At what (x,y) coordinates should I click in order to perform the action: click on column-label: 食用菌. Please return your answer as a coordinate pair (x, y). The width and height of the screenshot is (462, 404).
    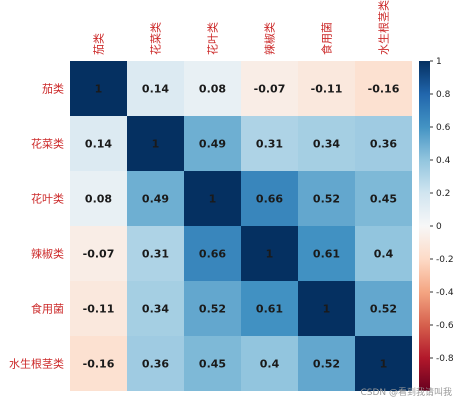
    Looking at the image, I should click on (327, 38).